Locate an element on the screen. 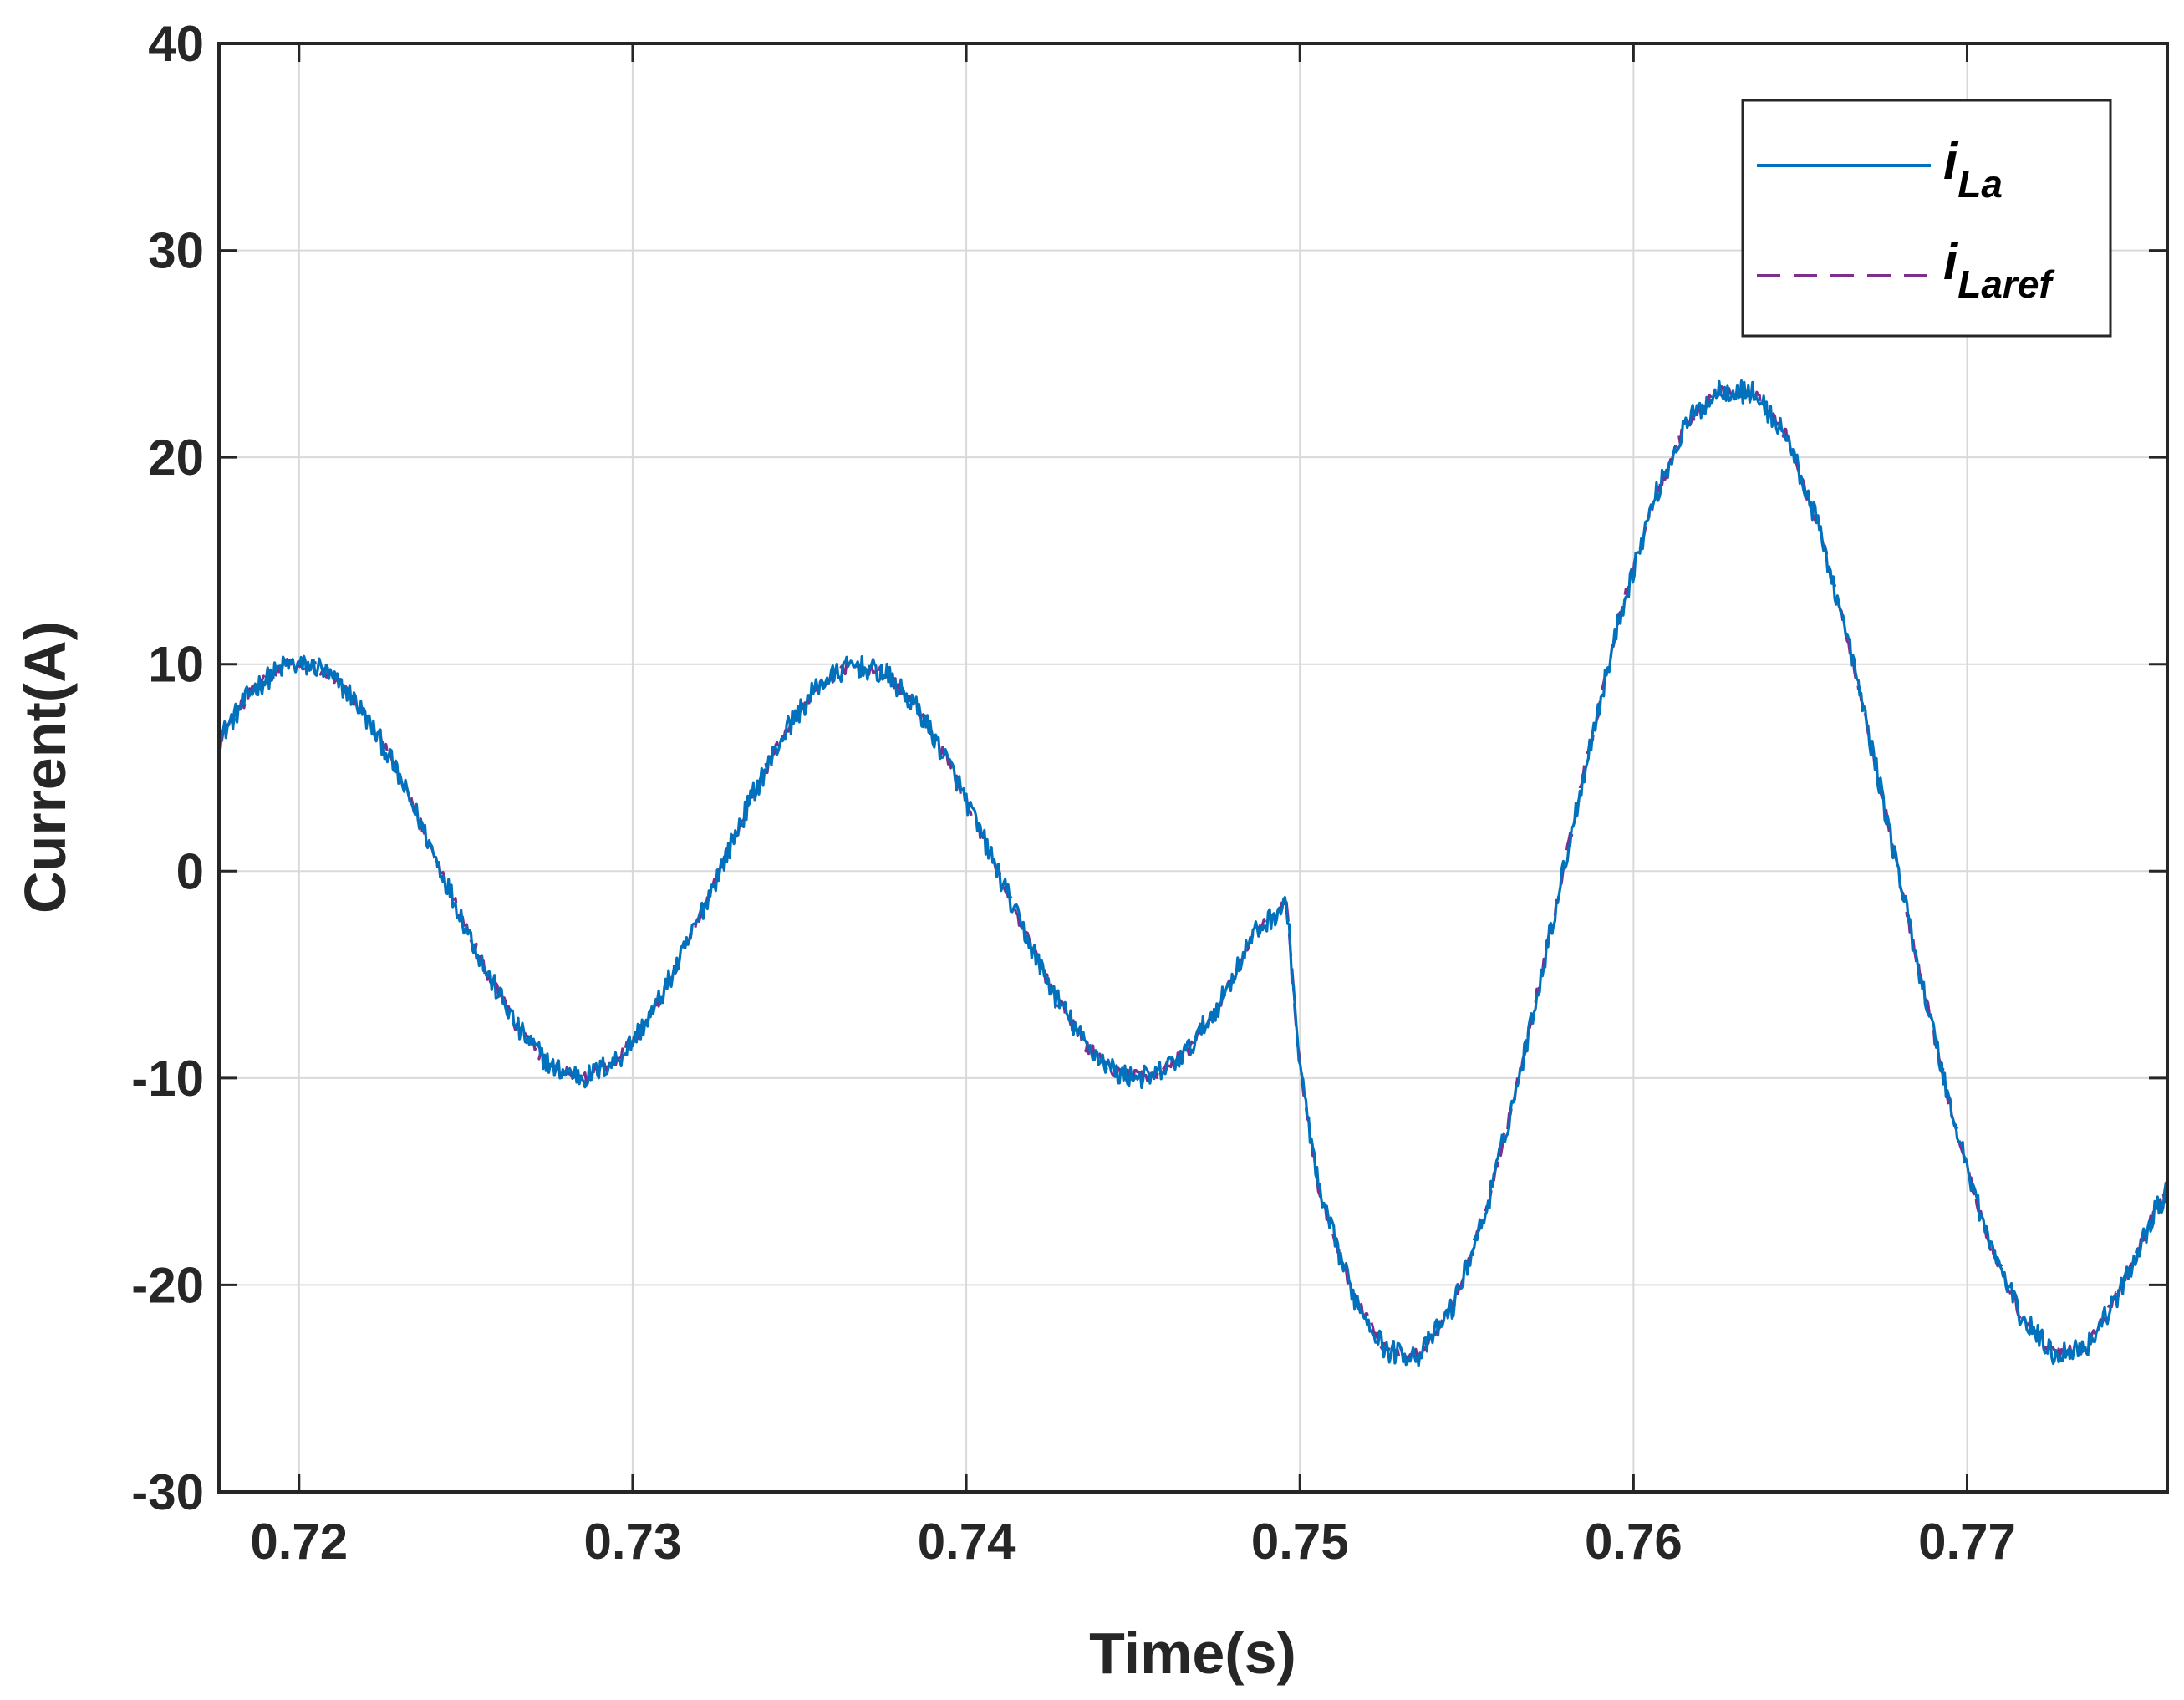 The image size is (2184, 1700). y-axis-label: Current(A) is located at coordinates (45, 767).